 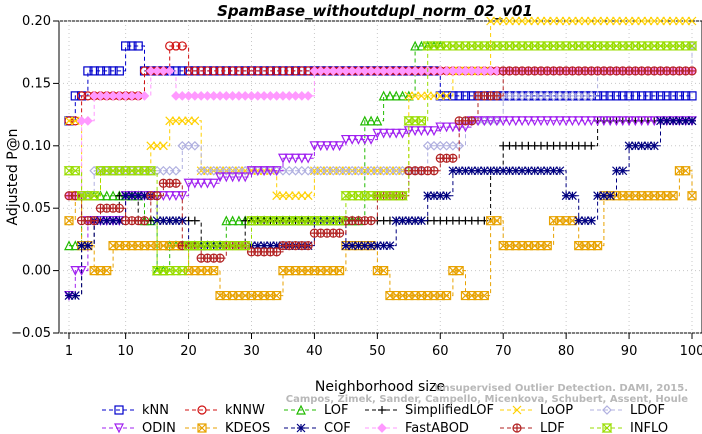 I want to click on x-tick-label: 20, so click(x=188, y=351).